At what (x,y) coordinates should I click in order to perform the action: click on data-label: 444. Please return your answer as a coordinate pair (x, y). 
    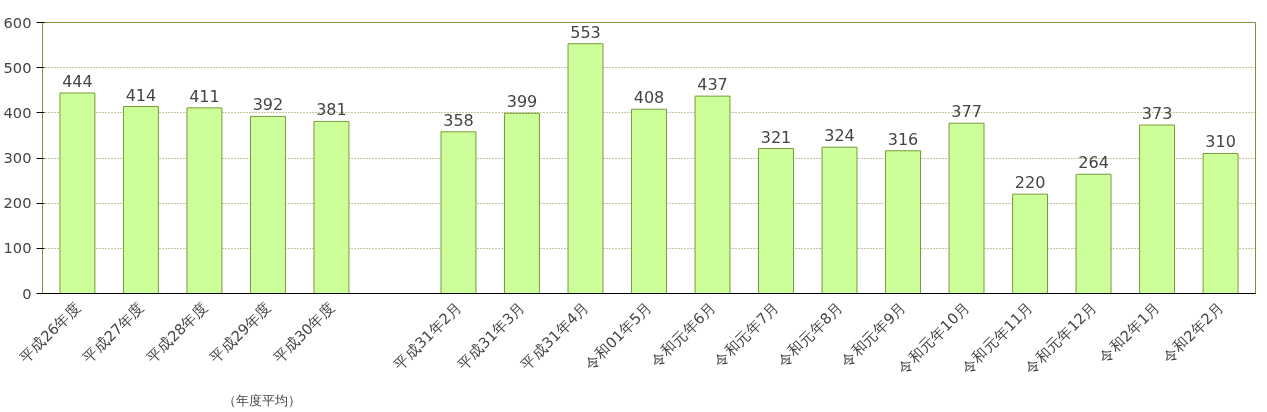
    Looking at the image, I should click on (77, 81).